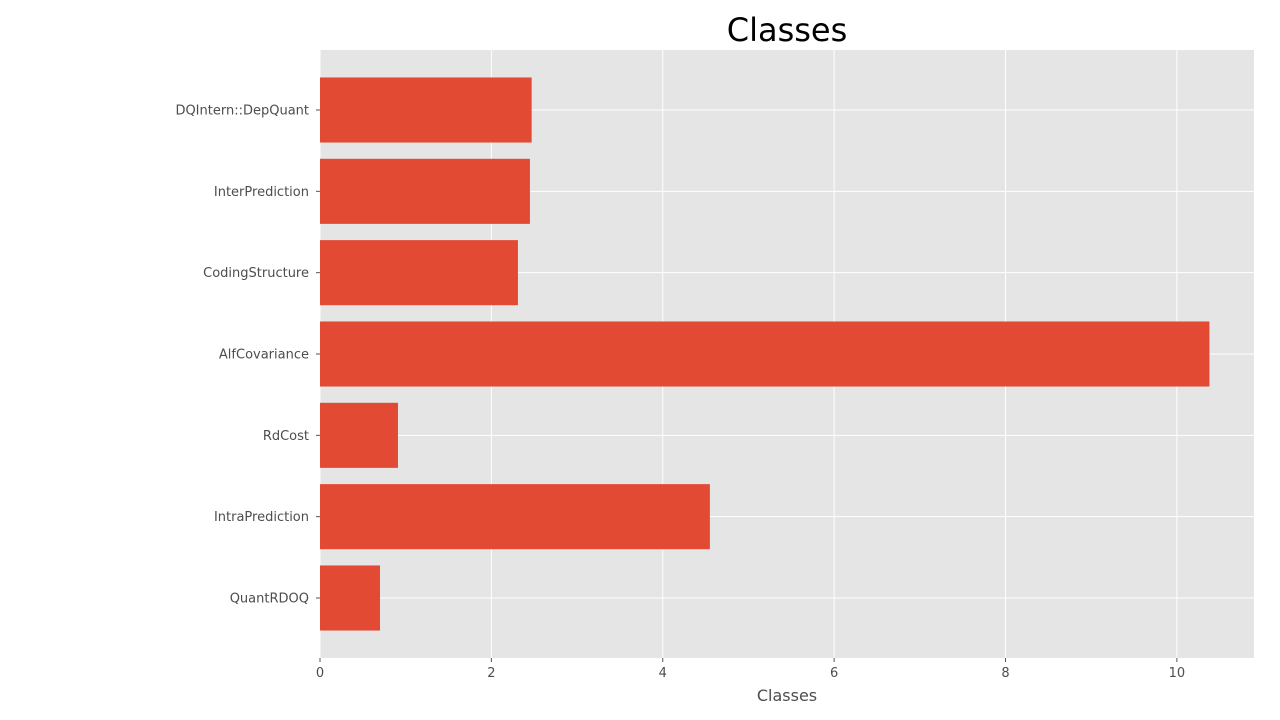 This screenshot has width=1280, height=720. I want to click on x-tick-label: 10, so click(1177, 673).